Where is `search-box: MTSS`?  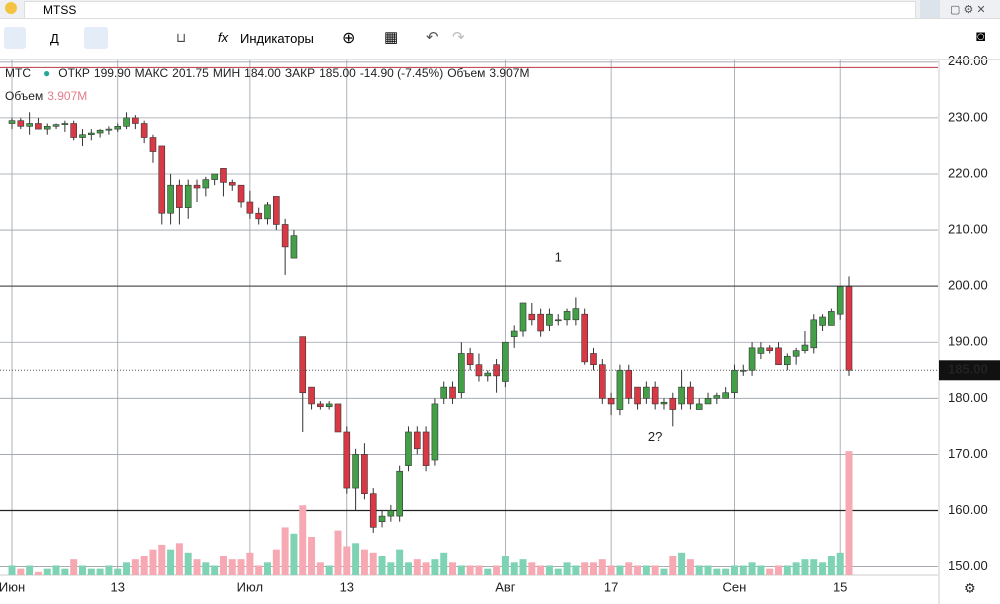 search-box: MTSS is located at coordinates (470, 10).